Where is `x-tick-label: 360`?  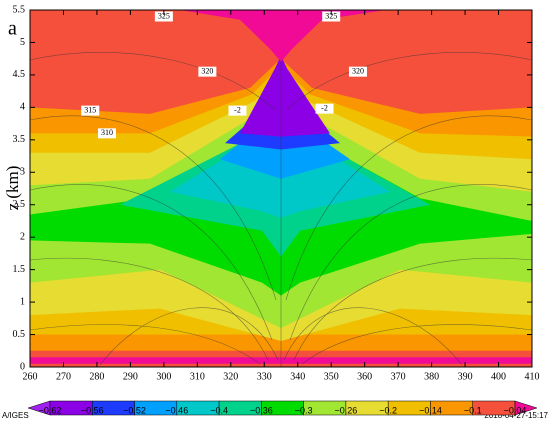
x-tick-label: 360 is located at coordinates (364, 376).